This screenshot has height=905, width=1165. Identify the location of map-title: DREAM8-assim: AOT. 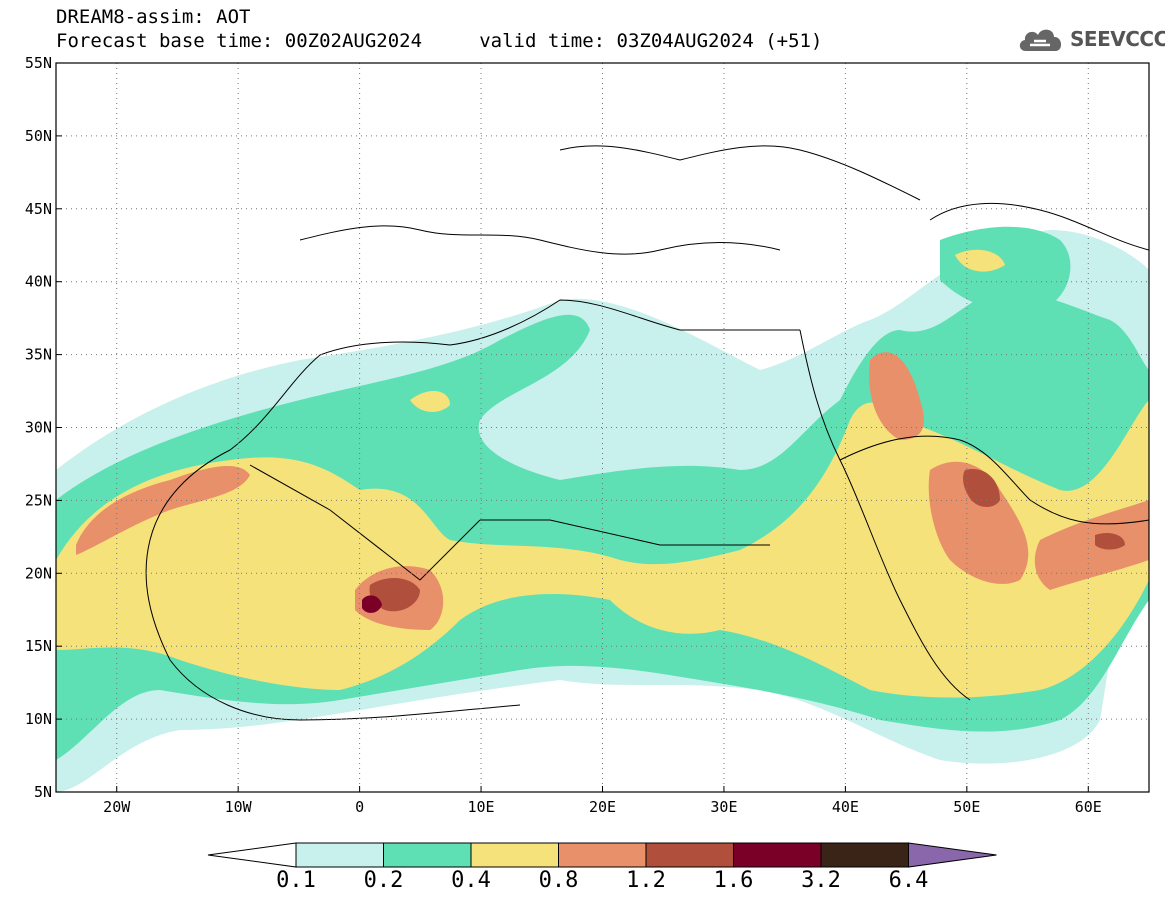
(153, 17).